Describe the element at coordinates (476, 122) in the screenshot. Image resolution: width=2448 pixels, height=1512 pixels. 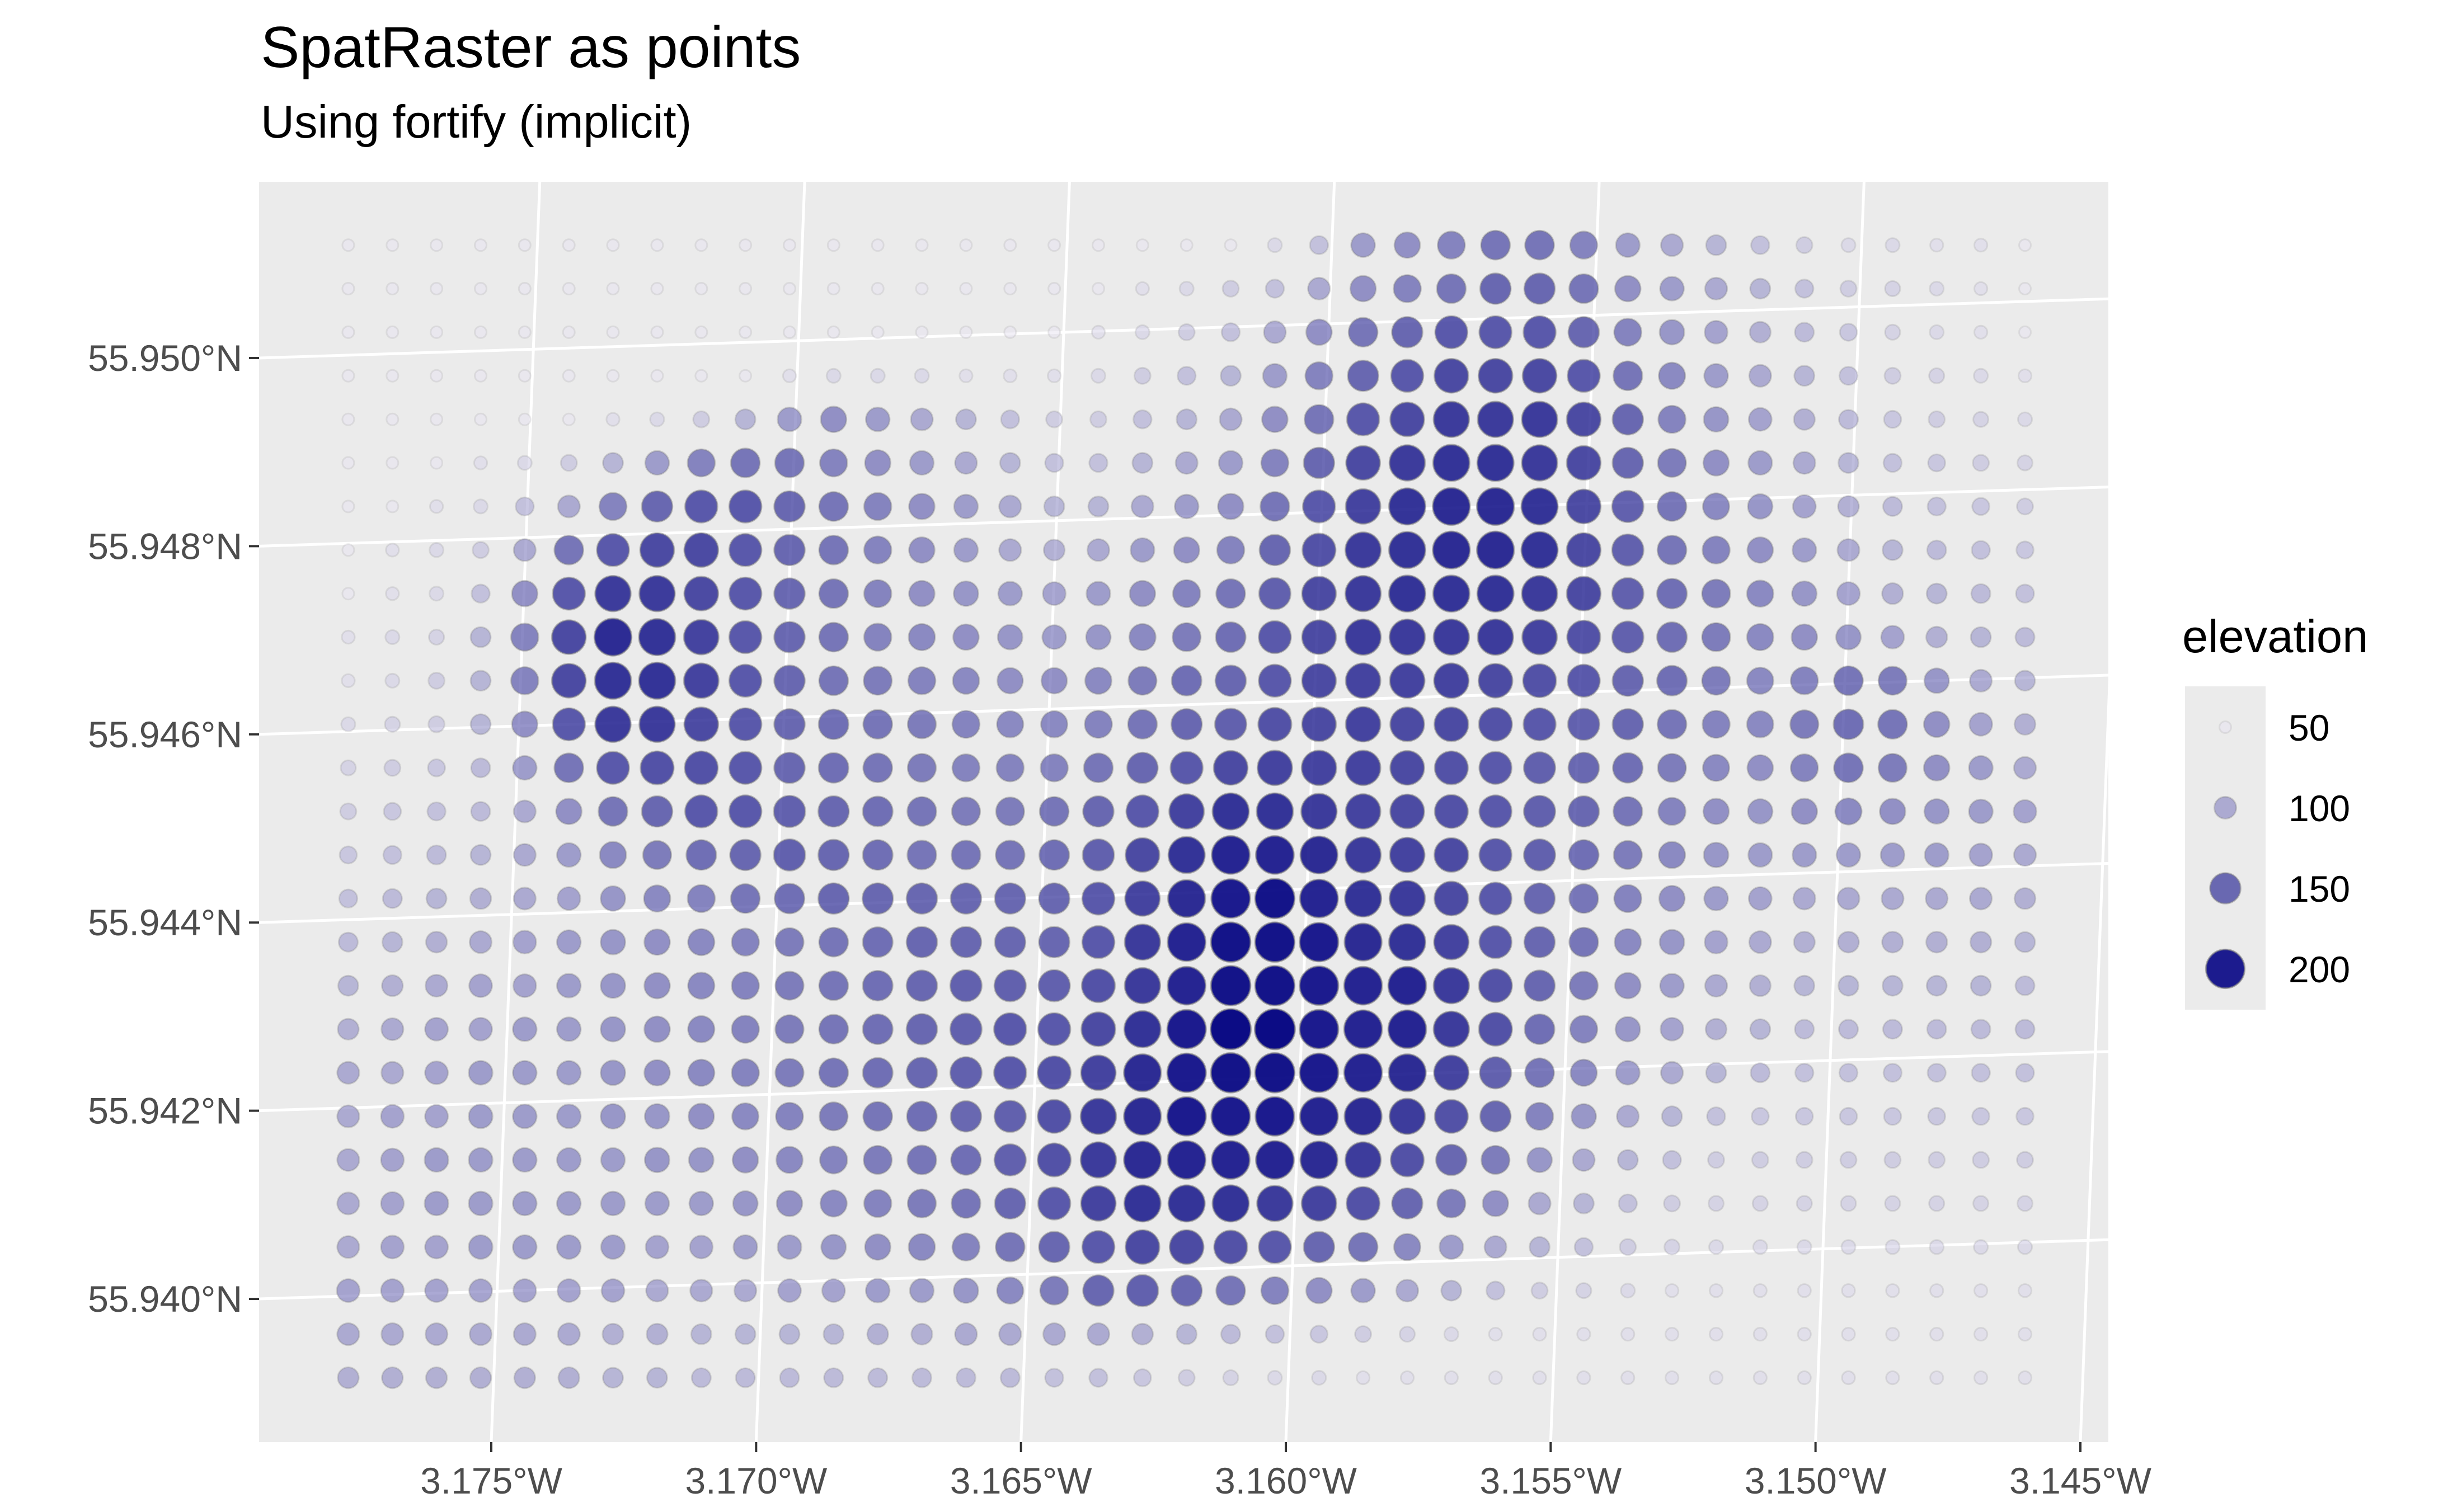
I see `chart-subtitle: Using fortify (implicit)` at that location.